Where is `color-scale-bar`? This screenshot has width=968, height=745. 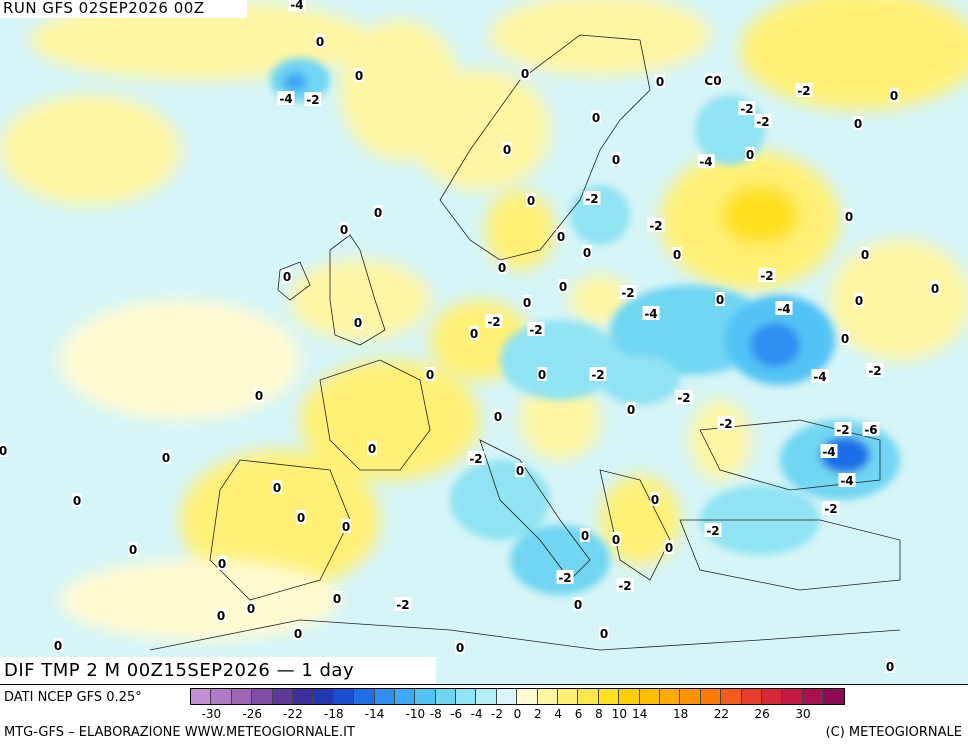
color-scale-bar is located at coordinates (517, 696).